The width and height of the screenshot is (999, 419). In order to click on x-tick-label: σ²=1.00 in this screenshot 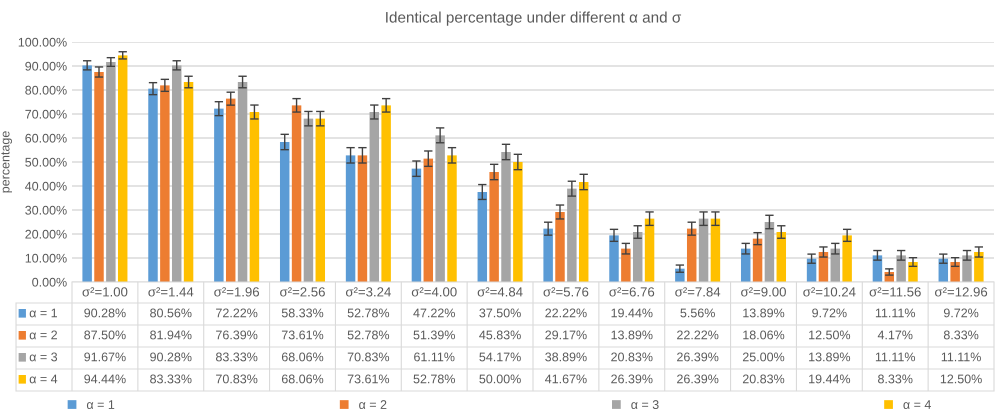, I will do `click(105, 292)`.